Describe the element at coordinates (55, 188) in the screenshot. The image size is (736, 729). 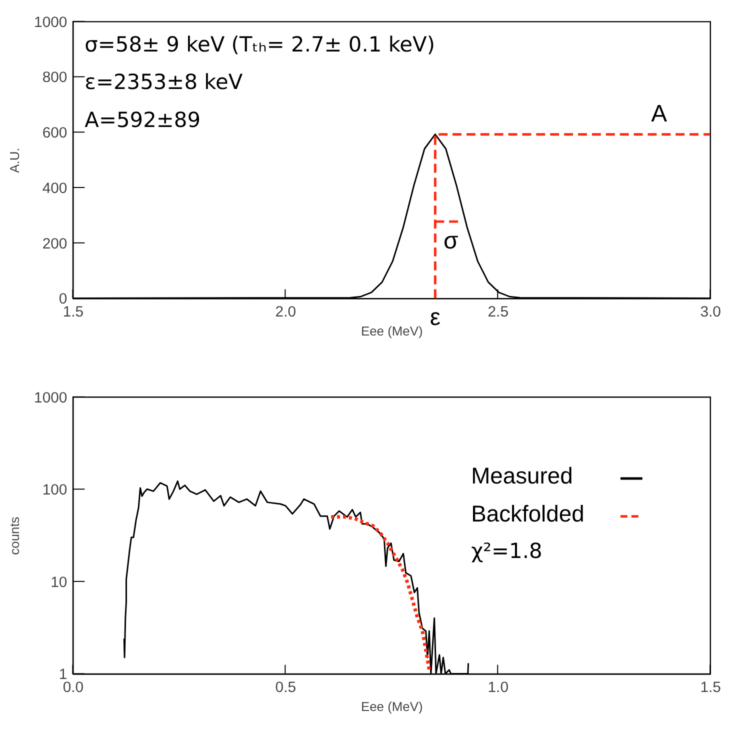
I see `y-tick-label: 400` at that location.